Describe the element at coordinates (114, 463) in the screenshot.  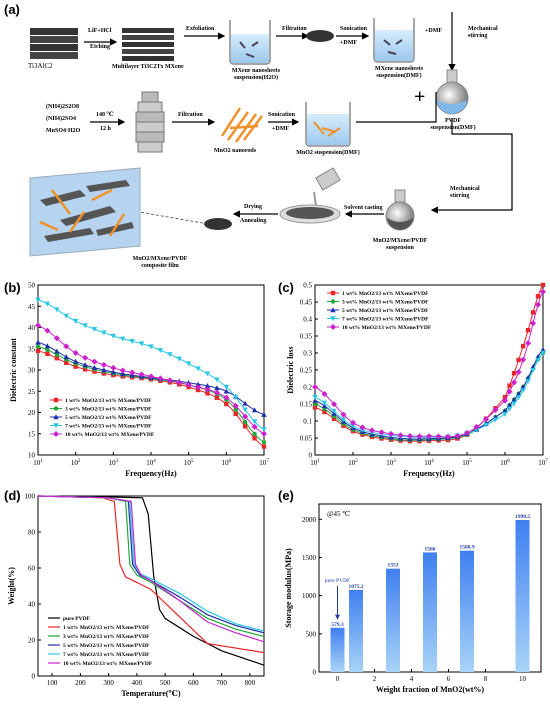
I see `x-tick-label: 10³` at that location.